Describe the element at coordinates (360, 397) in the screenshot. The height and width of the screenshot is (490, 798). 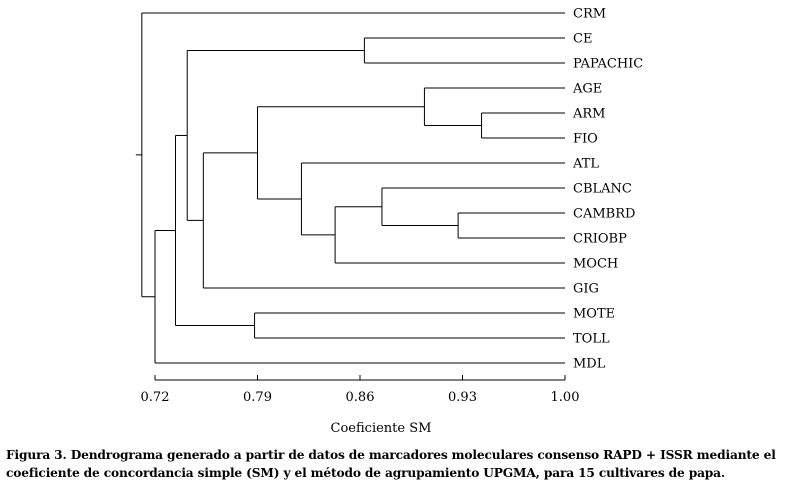
I see `x-tick-label: 0.86` at that location.